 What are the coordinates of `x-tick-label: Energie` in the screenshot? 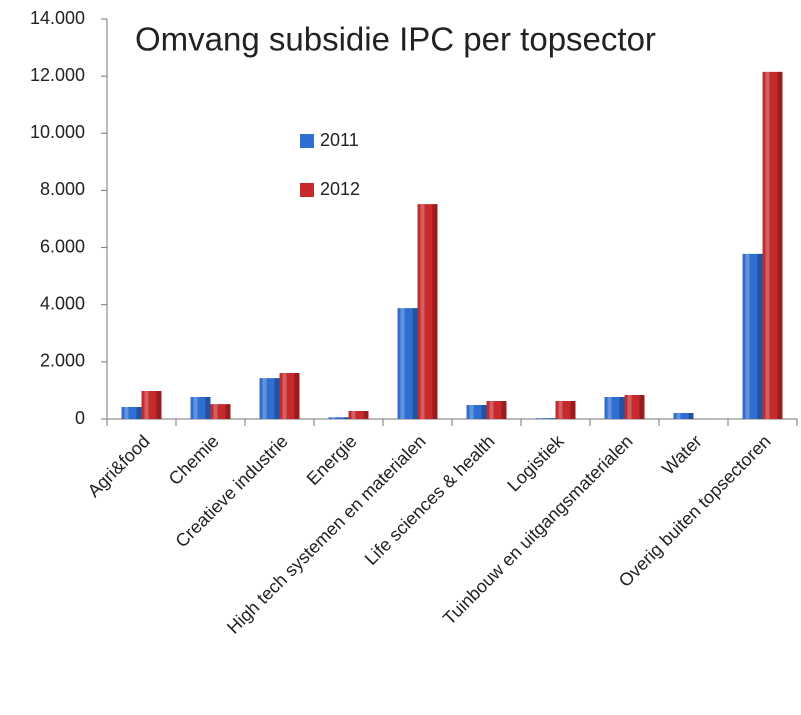 It's located at (332, 460).